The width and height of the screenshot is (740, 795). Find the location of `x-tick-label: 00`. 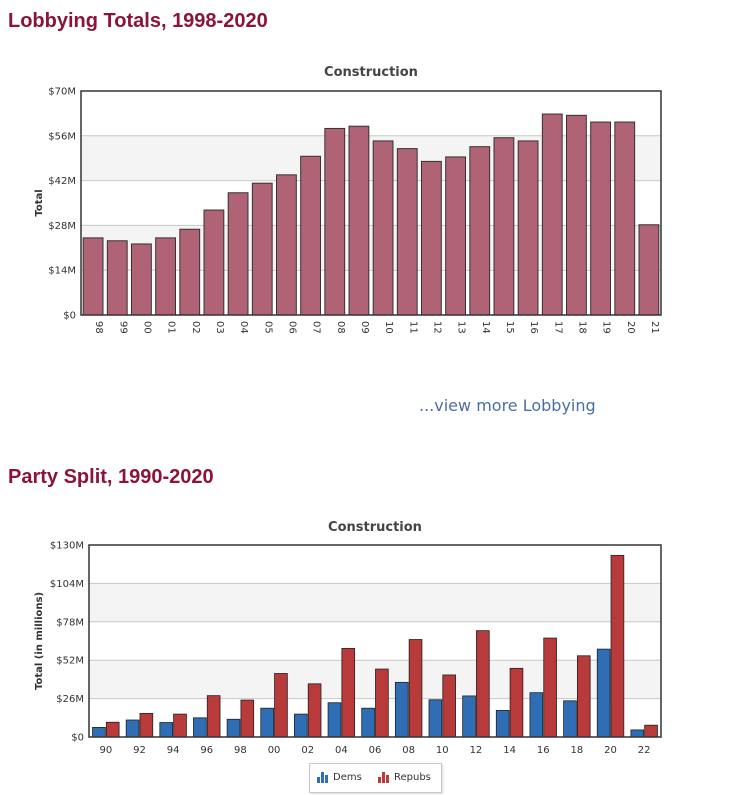

x-tick-label: 00 is located at coordinates (274, 750).